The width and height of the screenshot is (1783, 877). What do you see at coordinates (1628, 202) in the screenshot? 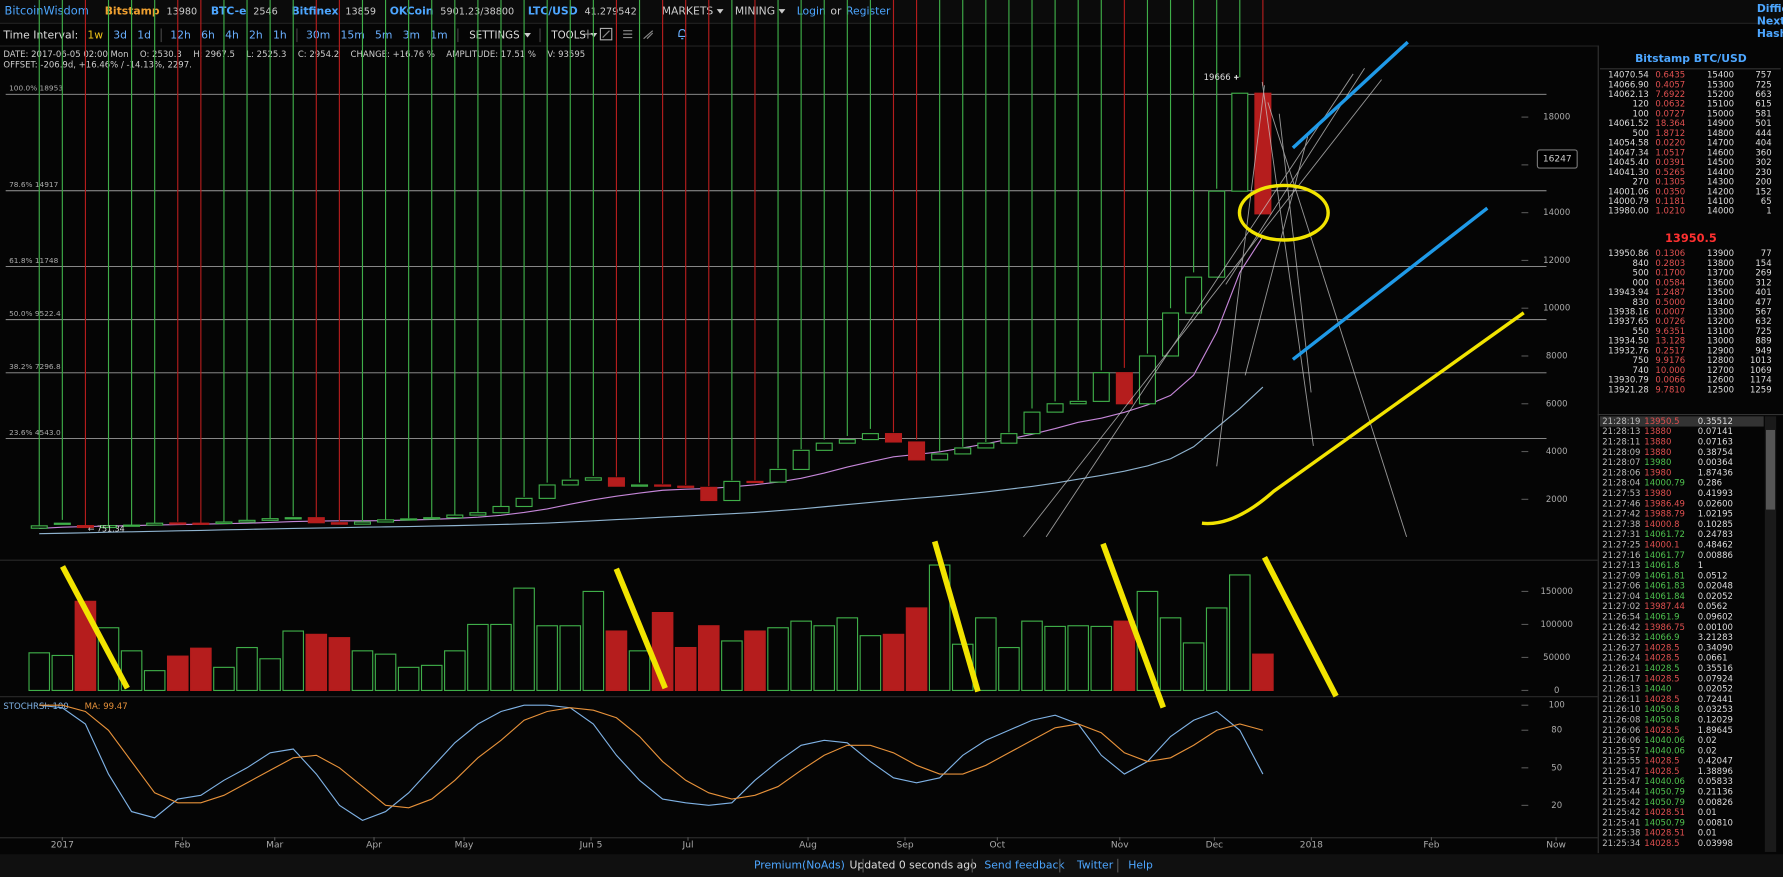
I see `orderbook-cell: 14000.79` at bounding box center [1628, 202].